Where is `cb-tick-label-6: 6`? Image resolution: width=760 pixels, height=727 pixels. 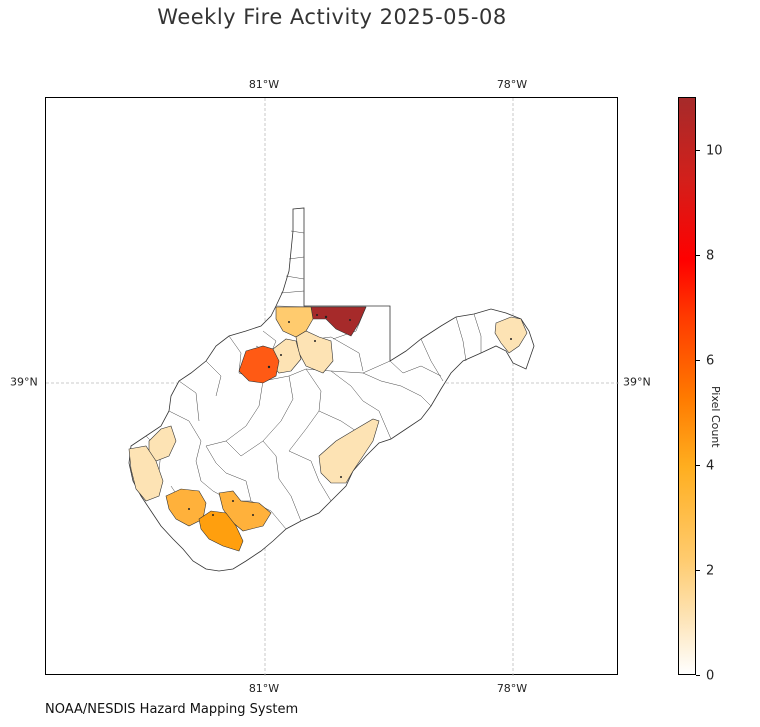
cb-tick-label-6: 6 is located at coordinates (710, 361).